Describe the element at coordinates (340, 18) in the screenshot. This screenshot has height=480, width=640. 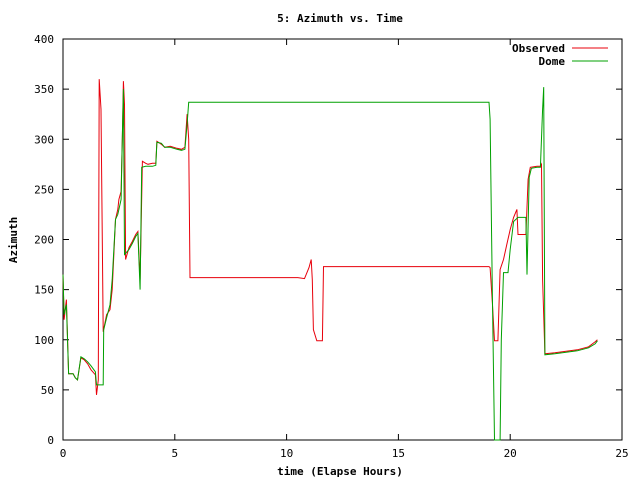
I see `chart-title: 5: Azimuth vs. Time` at that location.